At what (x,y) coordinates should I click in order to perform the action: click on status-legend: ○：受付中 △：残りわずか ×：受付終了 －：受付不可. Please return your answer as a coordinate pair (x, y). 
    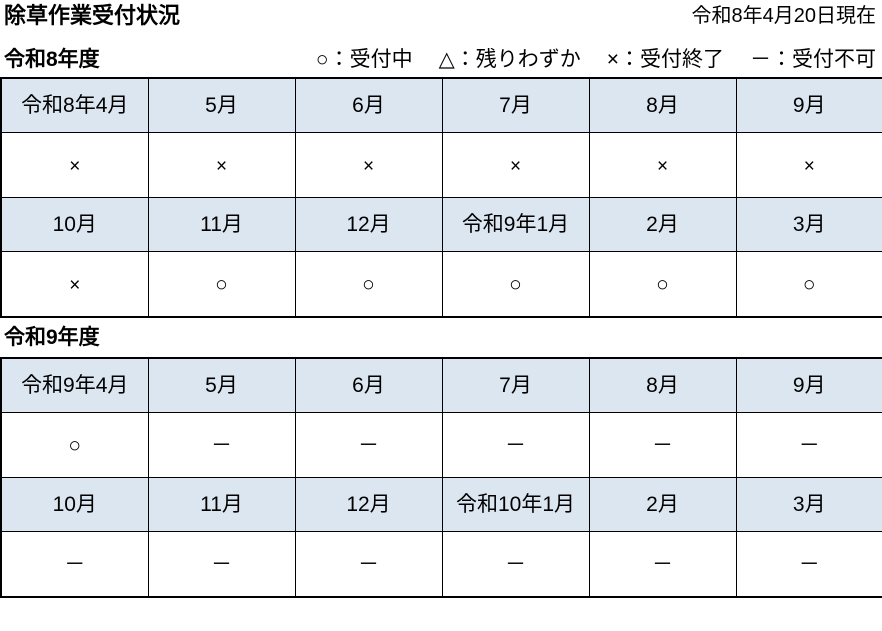
    Looking at the image, I should click on (489, 60).